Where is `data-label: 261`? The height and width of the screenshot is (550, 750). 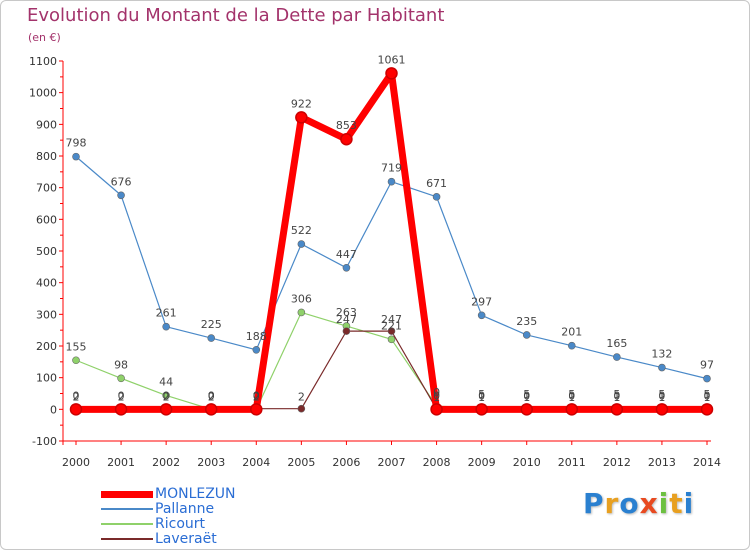 data-label: 261 is located at coordinates (166, 313).